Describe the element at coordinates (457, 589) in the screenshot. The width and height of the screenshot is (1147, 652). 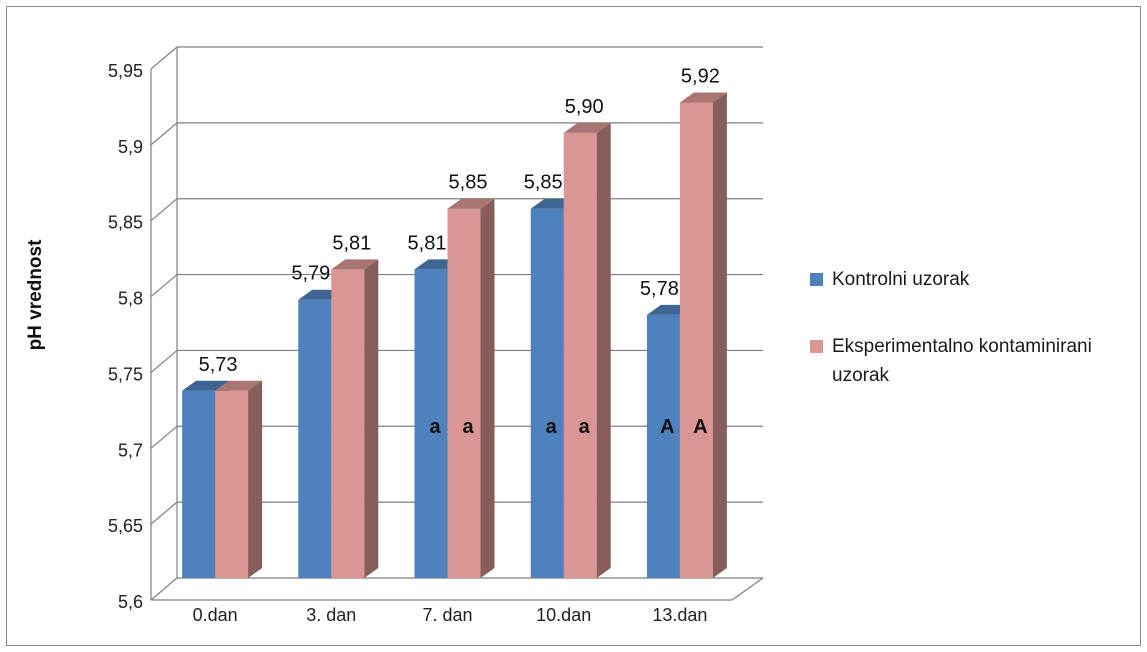
I see `floor-edge` at that location.